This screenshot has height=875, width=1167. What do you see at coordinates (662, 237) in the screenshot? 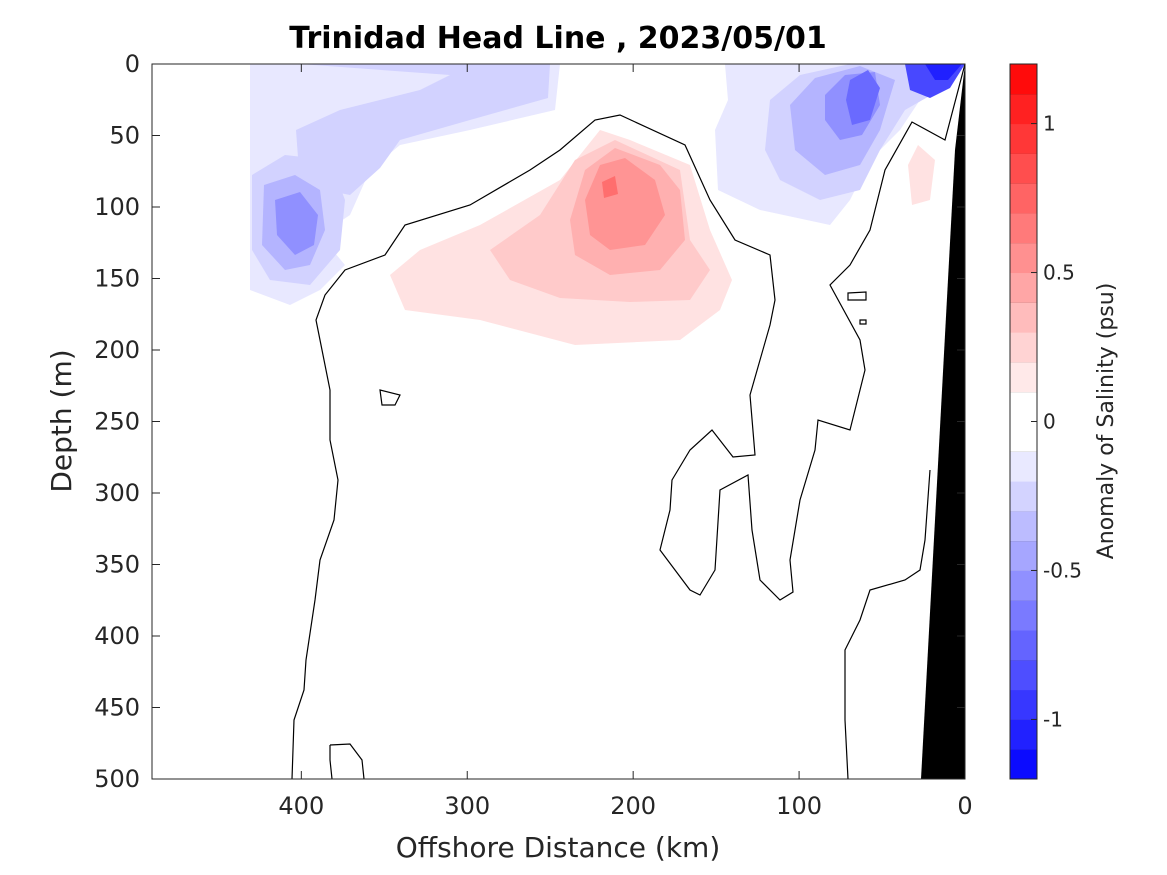
I see `positive-anomaly-region` at bounding box center [662, 237].